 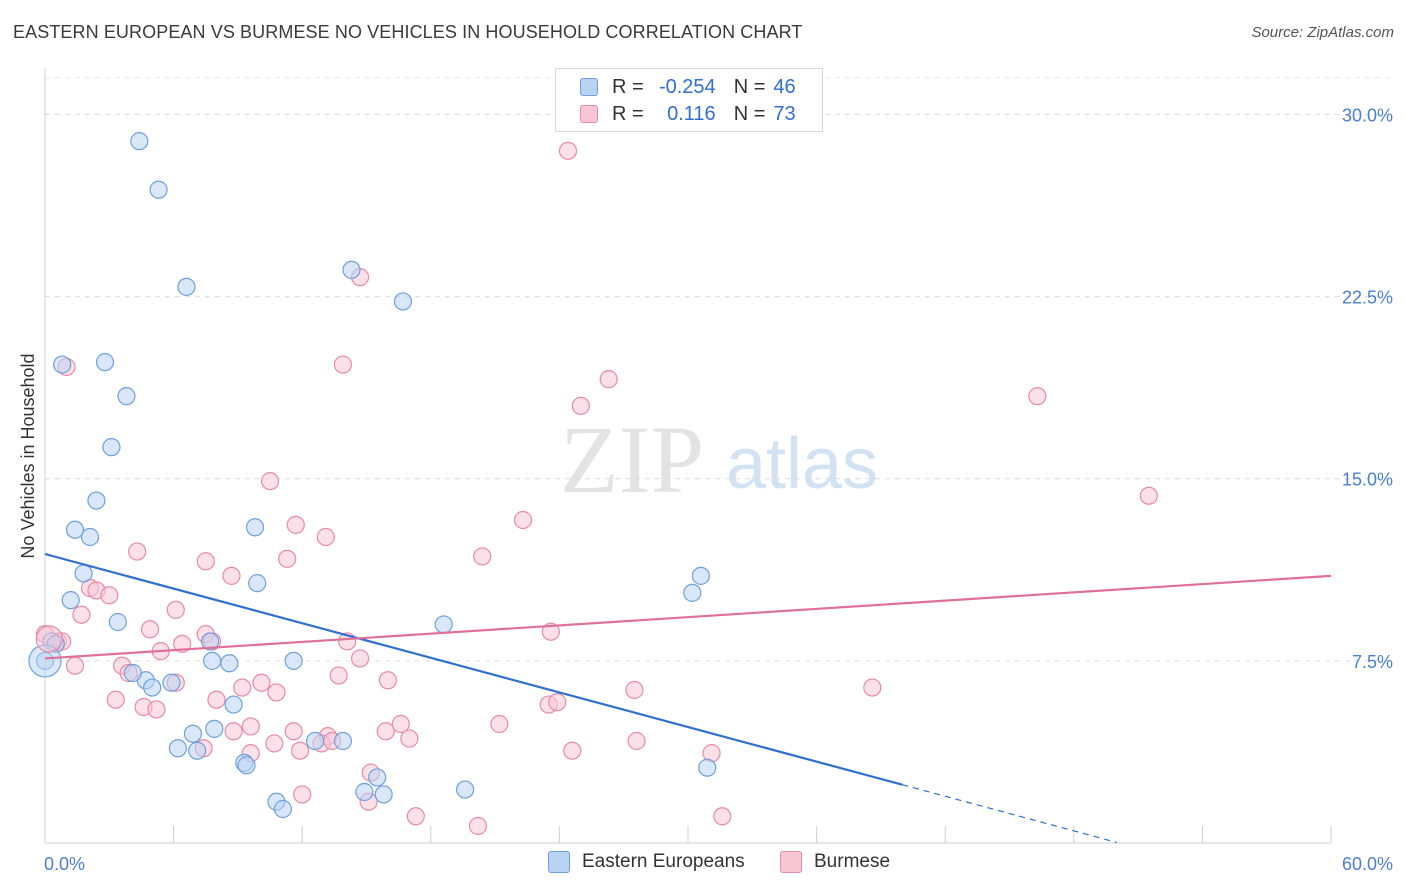 I want to click on burmese-legend-label: Burmese, so click(x=852, y=861).